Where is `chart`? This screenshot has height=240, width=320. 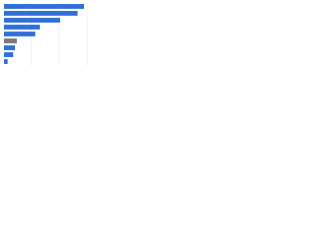
chart is located at coordinates (46, 34).